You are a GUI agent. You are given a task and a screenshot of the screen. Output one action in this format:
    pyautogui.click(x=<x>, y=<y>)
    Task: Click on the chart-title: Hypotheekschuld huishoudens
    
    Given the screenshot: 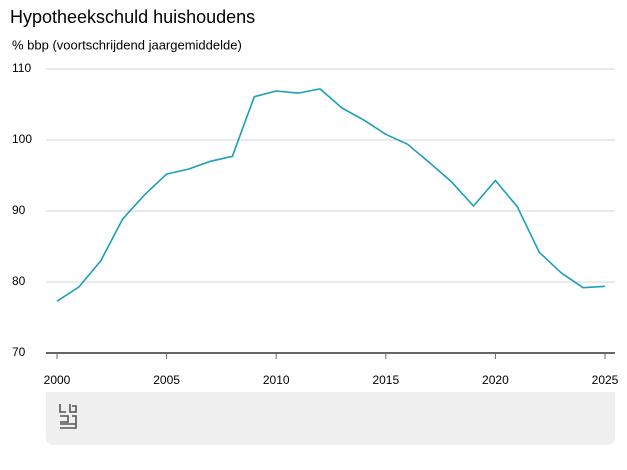 What is the action you would take?
    pyautogui.click(x=132, y=17)
    